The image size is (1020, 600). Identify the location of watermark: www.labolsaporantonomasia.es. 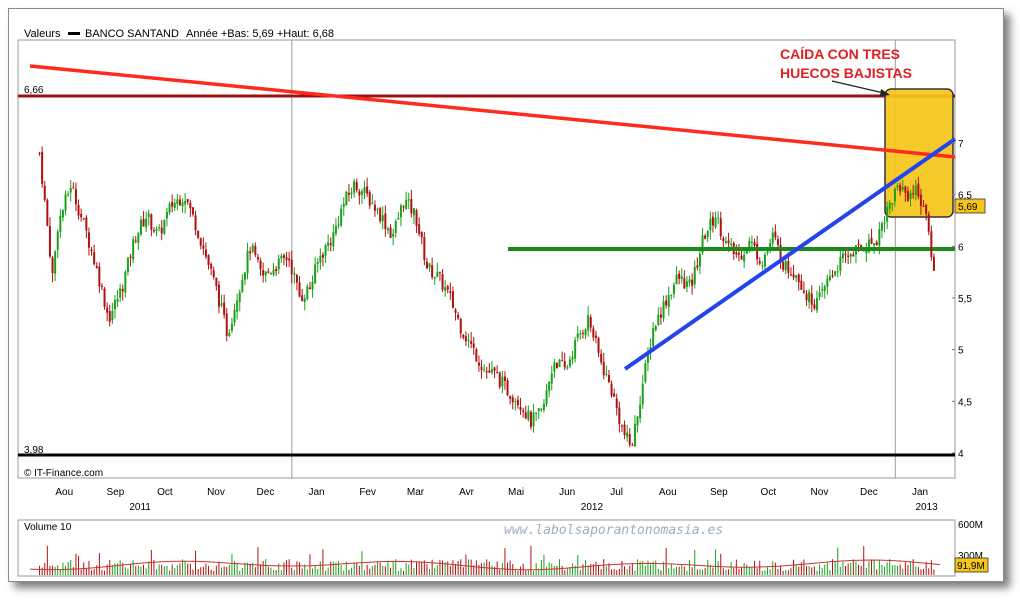
(613, 530).